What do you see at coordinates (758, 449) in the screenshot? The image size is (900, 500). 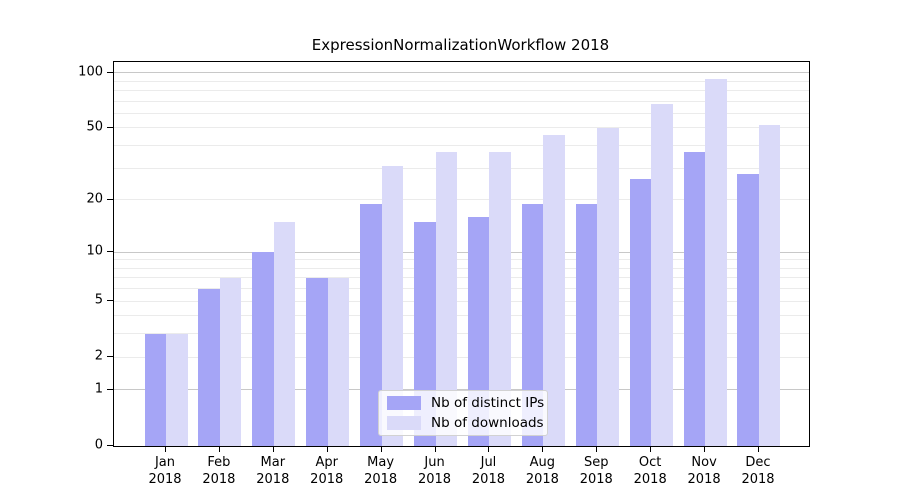 I see `x-tick-Dec` at bounding box center [758, 449].